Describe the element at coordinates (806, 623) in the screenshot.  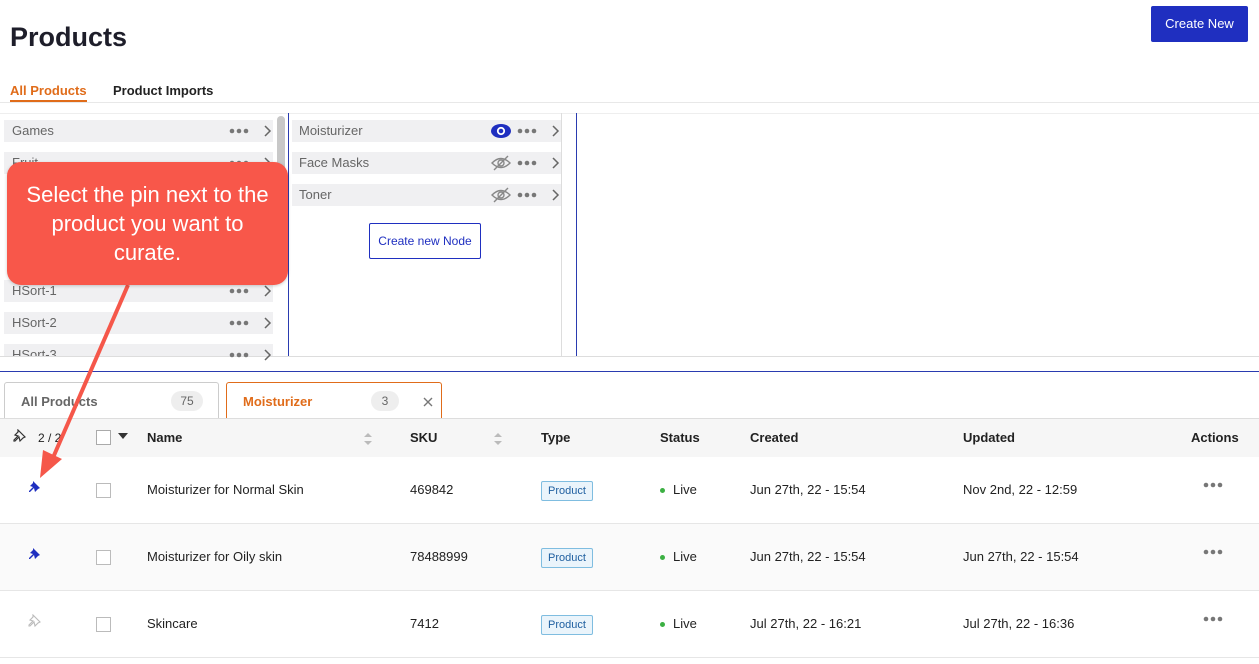
I see `cell: Jul 27th, 22 - 16:21` at that location.